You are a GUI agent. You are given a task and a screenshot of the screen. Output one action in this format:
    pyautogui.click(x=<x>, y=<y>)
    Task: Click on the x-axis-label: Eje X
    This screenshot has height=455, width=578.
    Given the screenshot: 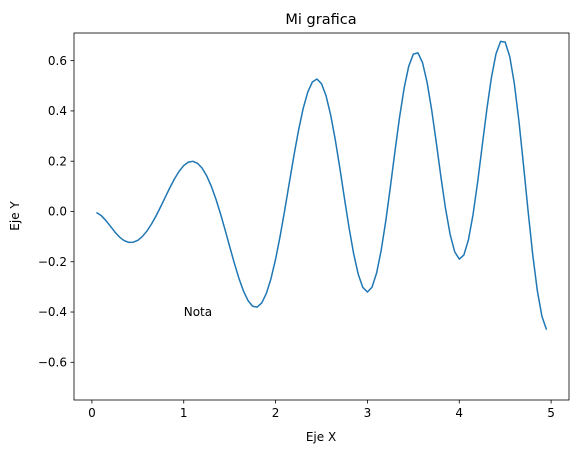 What is the action you would take?
    pyautogui.click(x=321, y=437)
    